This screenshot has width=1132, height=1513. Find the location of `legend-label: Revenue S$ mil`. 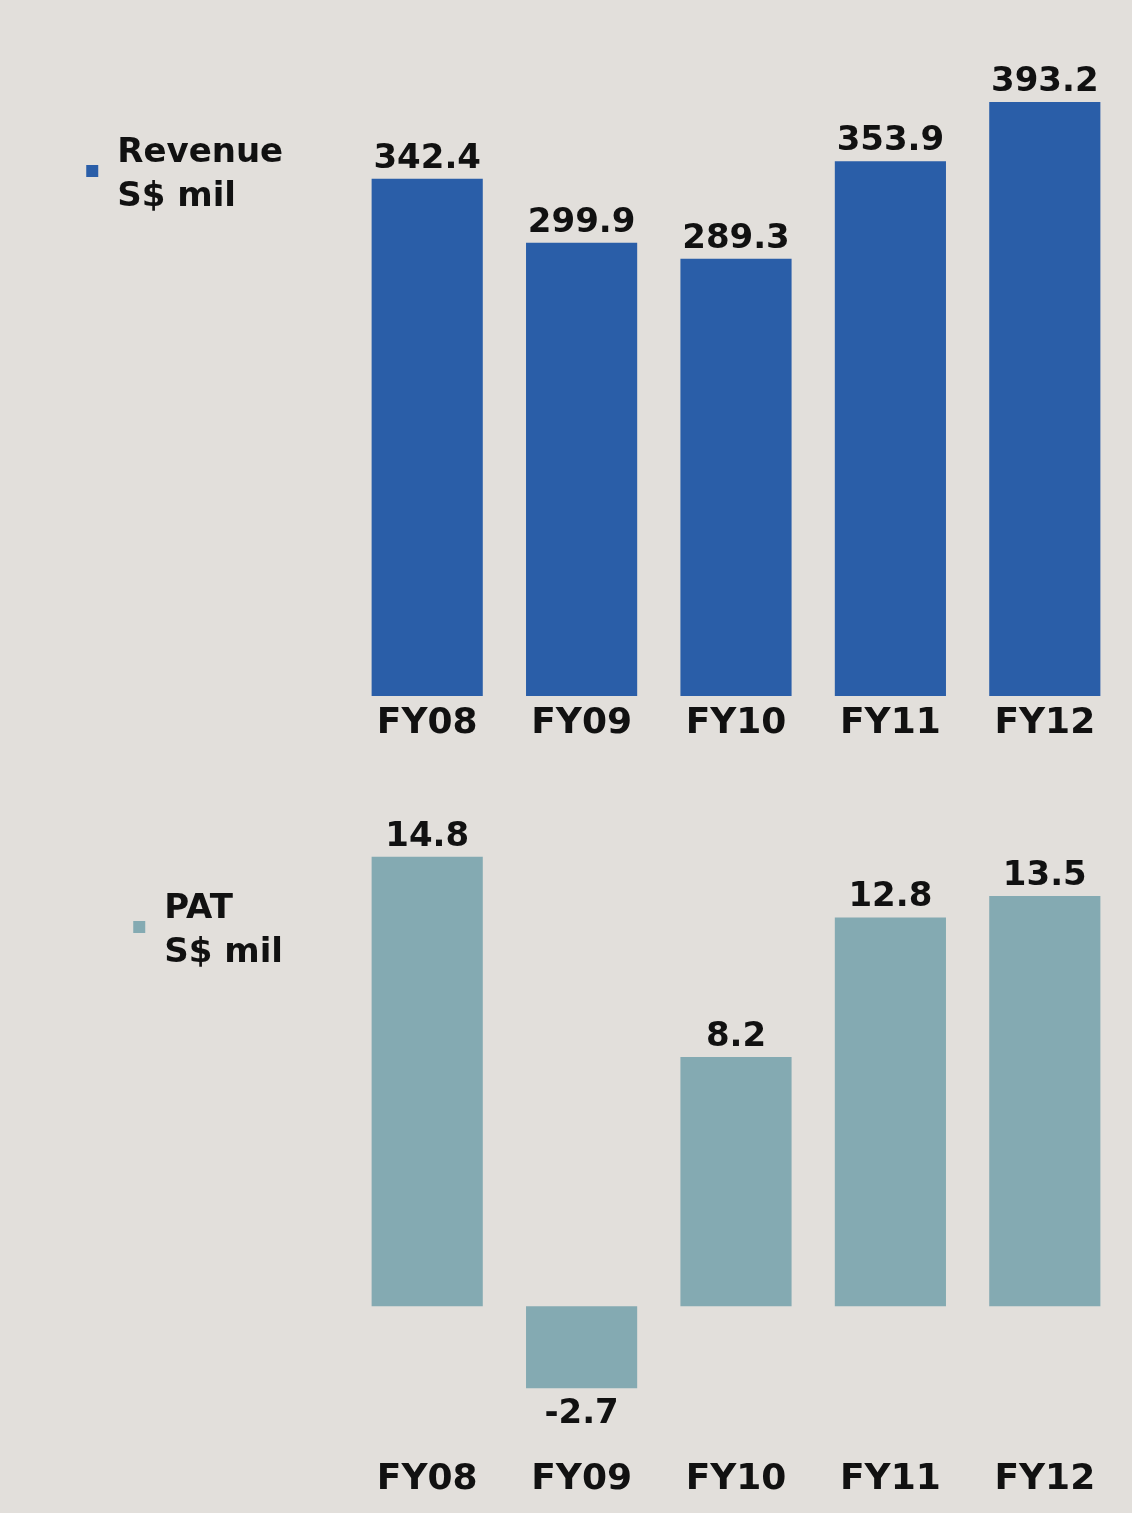

legend-label: Revenue S$ mil is located at coordinates (200, 172).